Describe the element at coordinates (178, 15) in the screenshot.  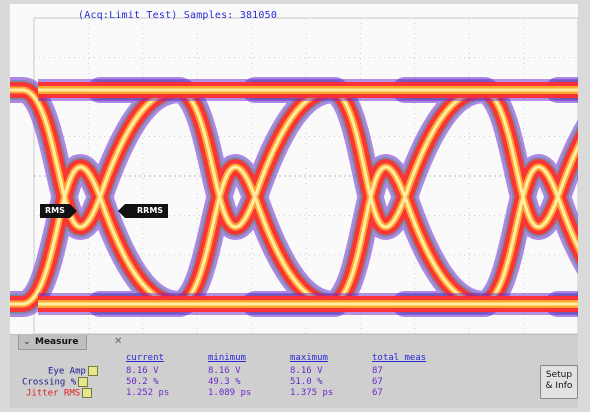
I see `acquisition-status-title: (Acq:Limit Test) Samples: 381050` at that location.